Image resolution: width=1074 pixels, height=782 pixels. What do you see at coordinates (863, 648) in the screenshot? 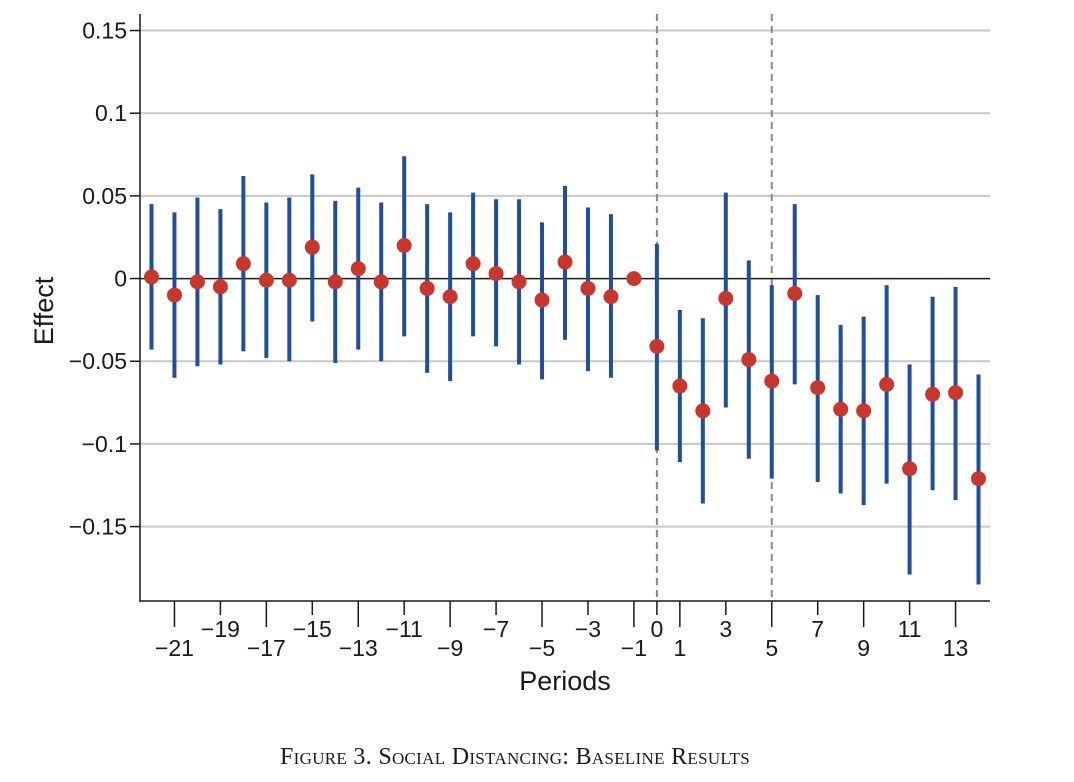
I see `x-tick-label: 9` at bounding box center [863, 648].